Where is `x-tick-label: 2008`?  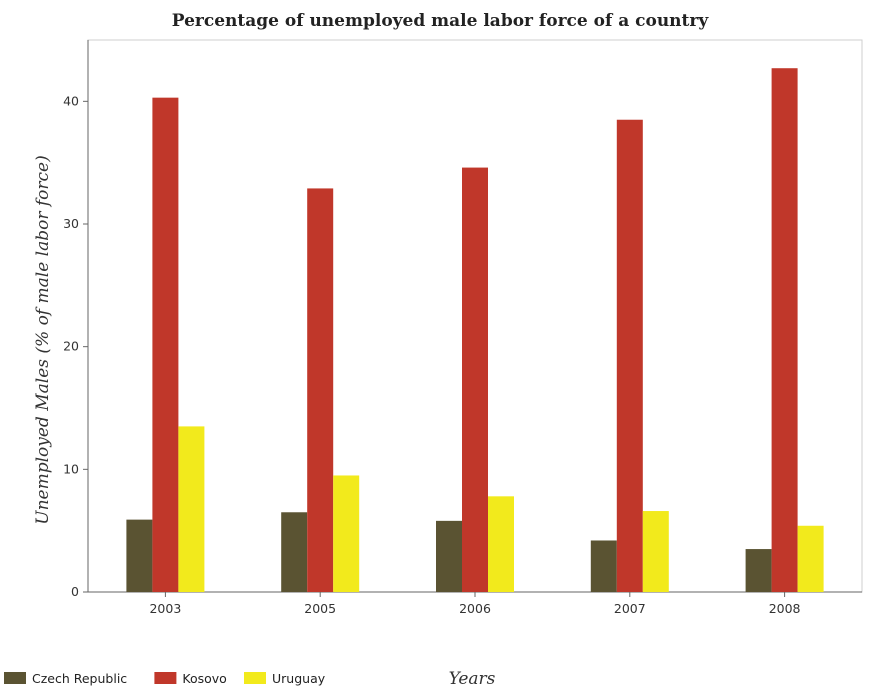
x-tick-label: 2008 is located at coordinates (785, 608).